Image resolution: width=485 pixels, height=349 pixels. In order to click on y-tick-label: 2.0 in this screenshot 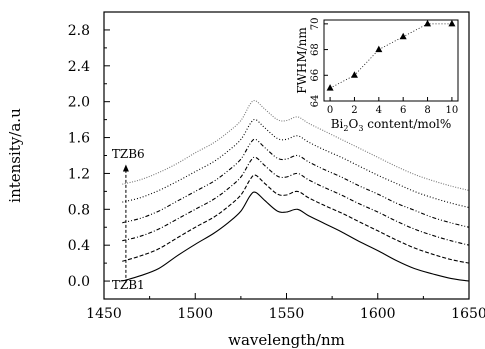, I will do `click(79, 103)`.